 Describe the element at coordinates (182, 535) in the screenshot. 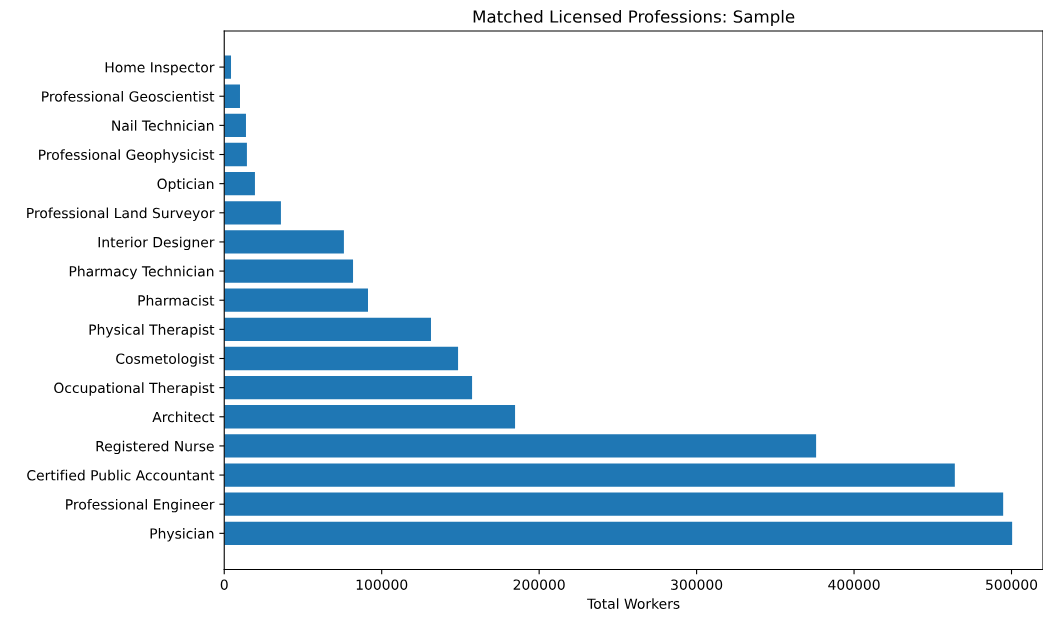

I see `y-tick-label: Physician` at that location.